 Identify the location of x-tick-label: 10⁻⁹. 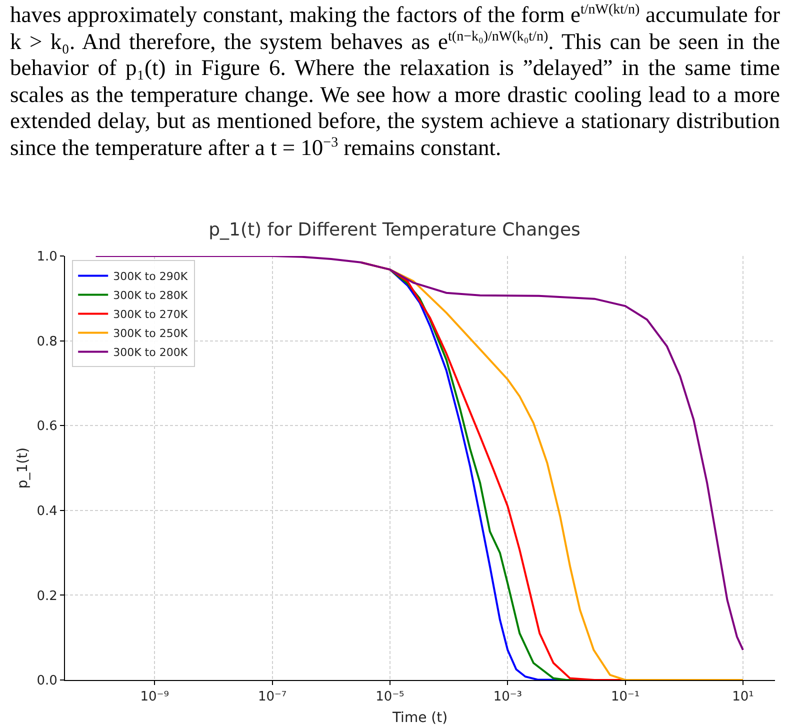
(154, 697).